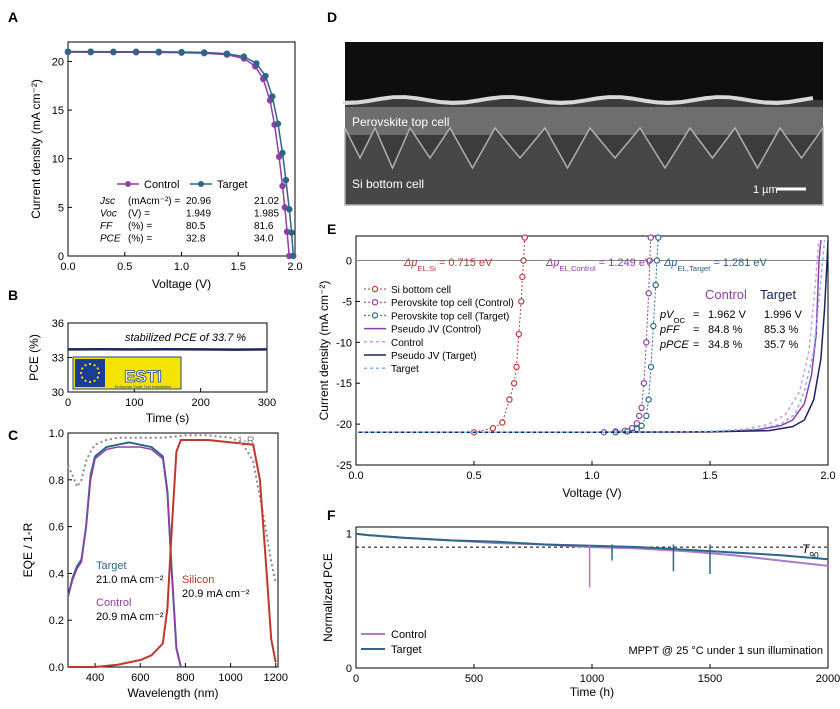 The width and height of the screenshot is (840, 709). I want to click on panel-e-legend-label: Si bottom cell, so click(421, 290).